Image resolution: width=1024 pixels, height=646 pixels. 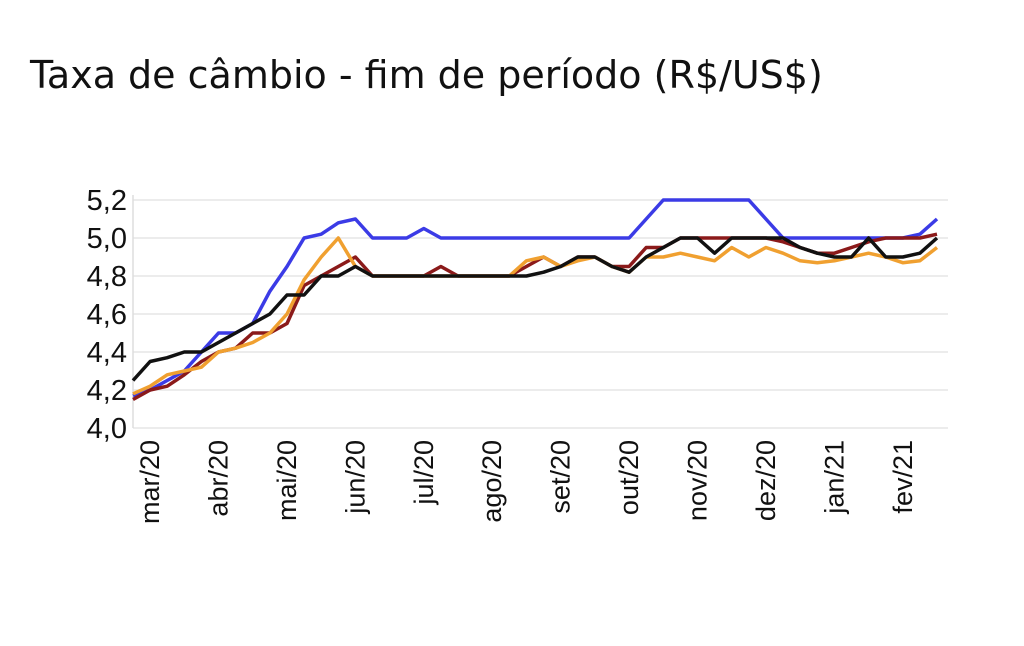 What do you see at coordinates (903, 477) in the screenshot?
I see `x-tick-label: fev/21` at bounding box center [903, 477].